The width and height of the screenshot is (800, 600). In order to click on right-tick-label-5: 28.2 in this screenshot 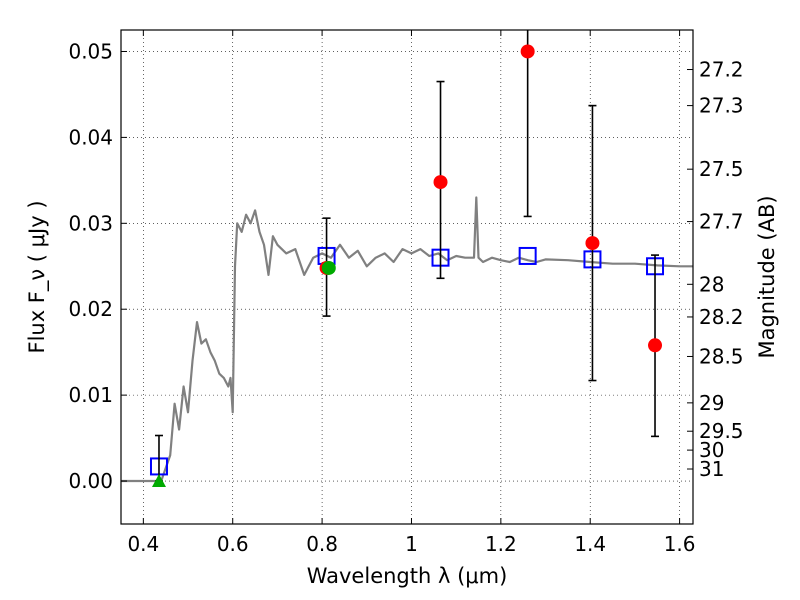, I will do `click(721, 317)`.